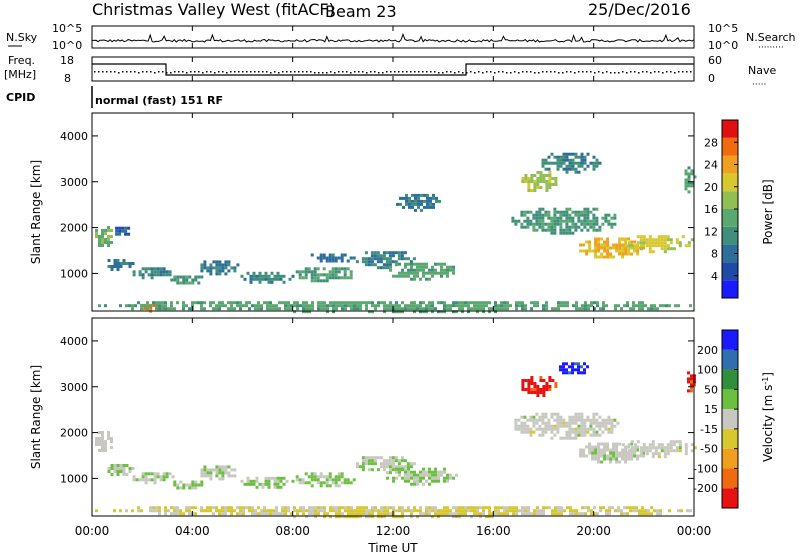  Describe the element at coordinates (393, 69) in the screenshot. I see `freq-trace` at that location.